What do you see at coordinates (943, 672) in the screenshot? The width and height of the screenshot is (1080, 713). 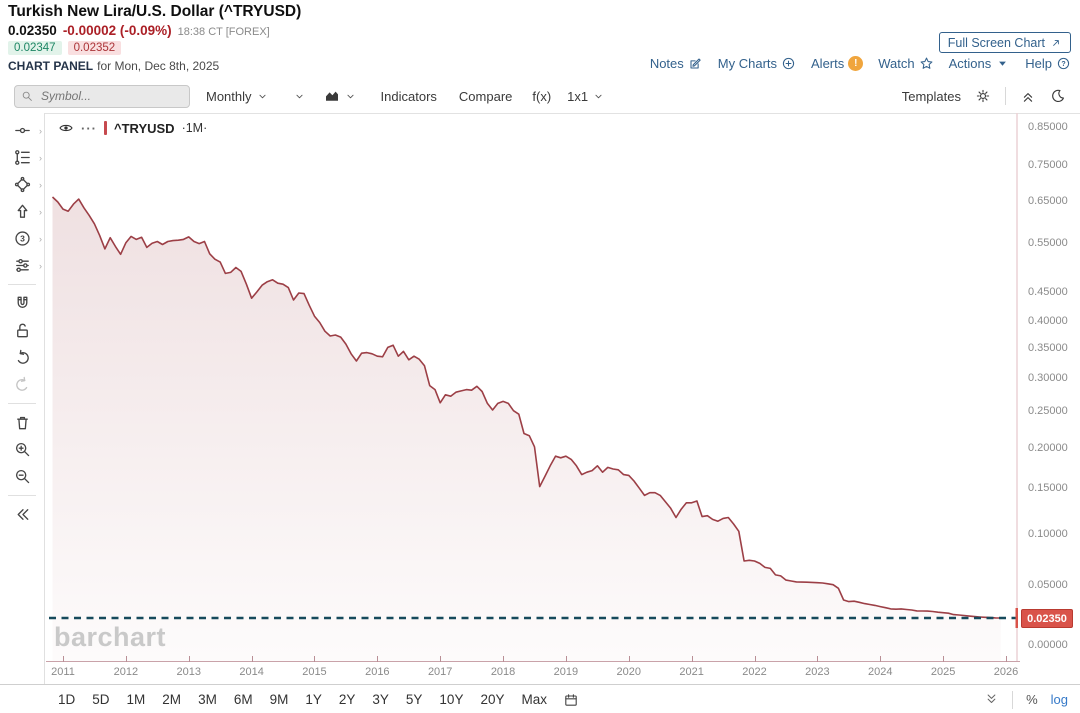 I see `x-axis-label: 2025` at bounding box center [943, 672].